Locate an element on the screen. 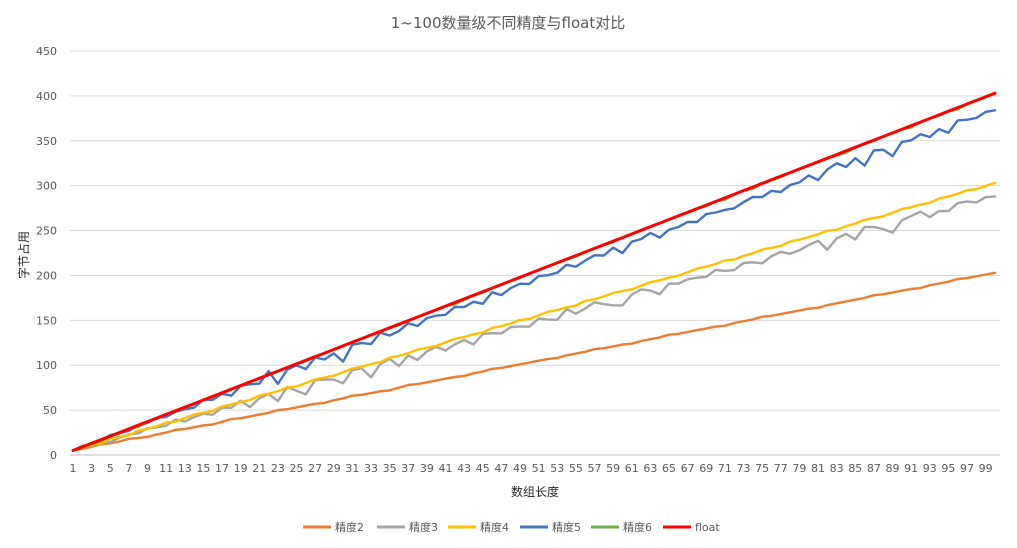 The width and height of the screenshot is (1017, 548). legend-label: 精度4 is located at coordinates (494, 527).